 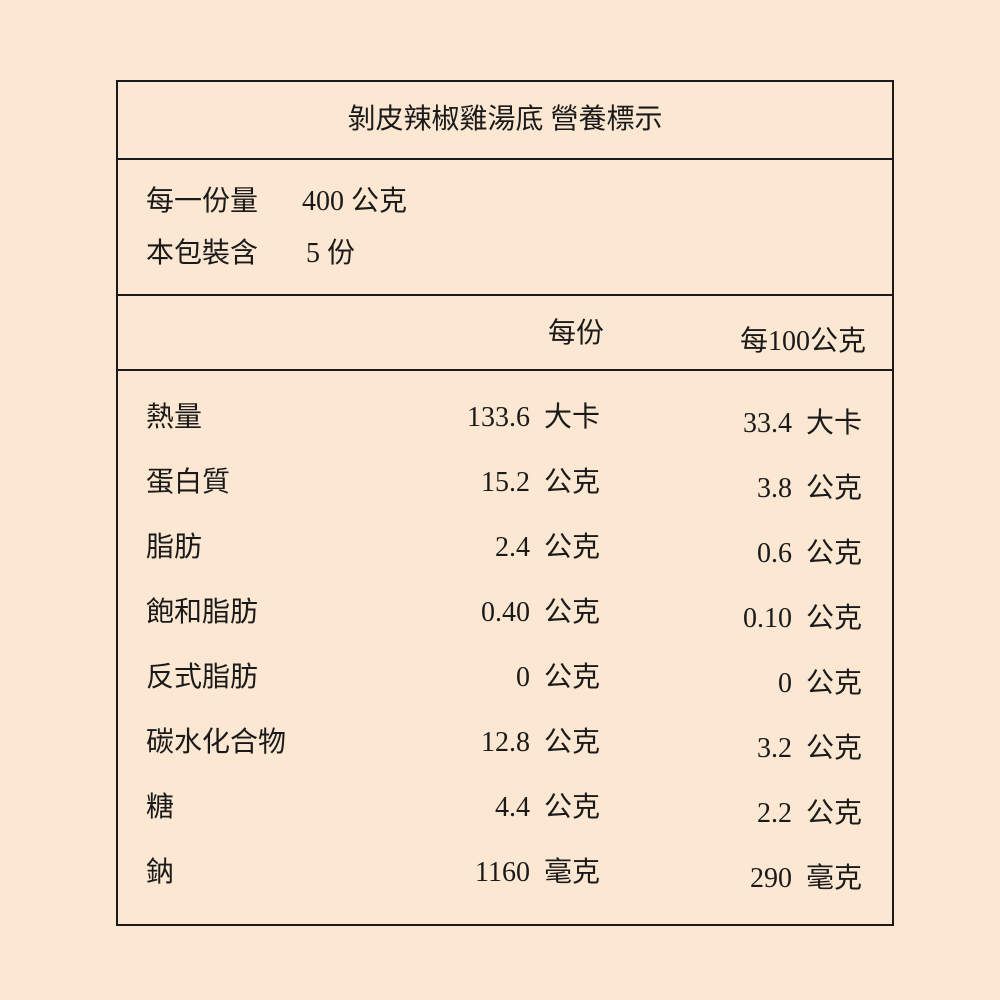 What do you see at coordinates (202, 677) in the screenshot?
I see `nutrient-name: 反式脂肪` at bounding box center [202, 677].